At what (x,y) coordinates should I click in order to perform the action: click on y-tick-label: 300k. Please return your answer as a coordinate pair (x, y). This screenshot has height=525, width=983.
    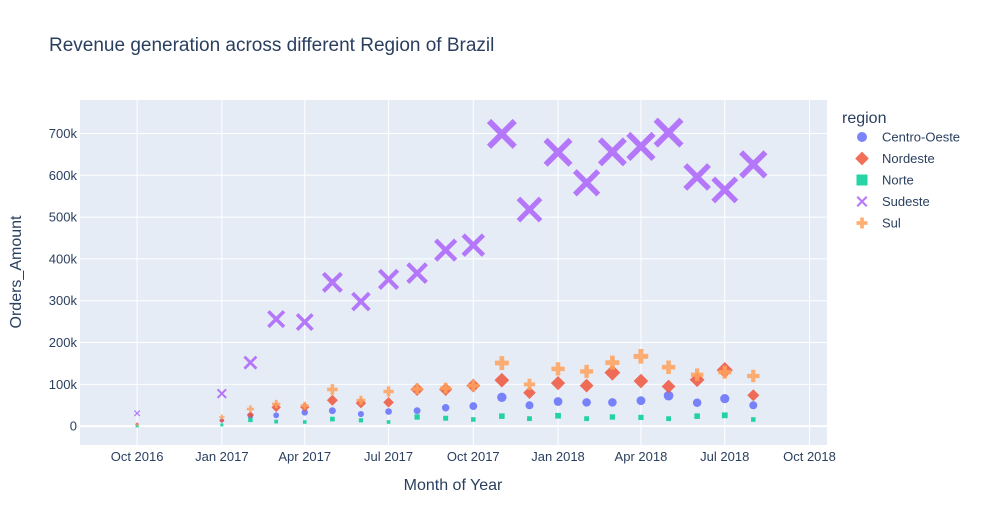
    Looking at the image, I should click on (63, 300).